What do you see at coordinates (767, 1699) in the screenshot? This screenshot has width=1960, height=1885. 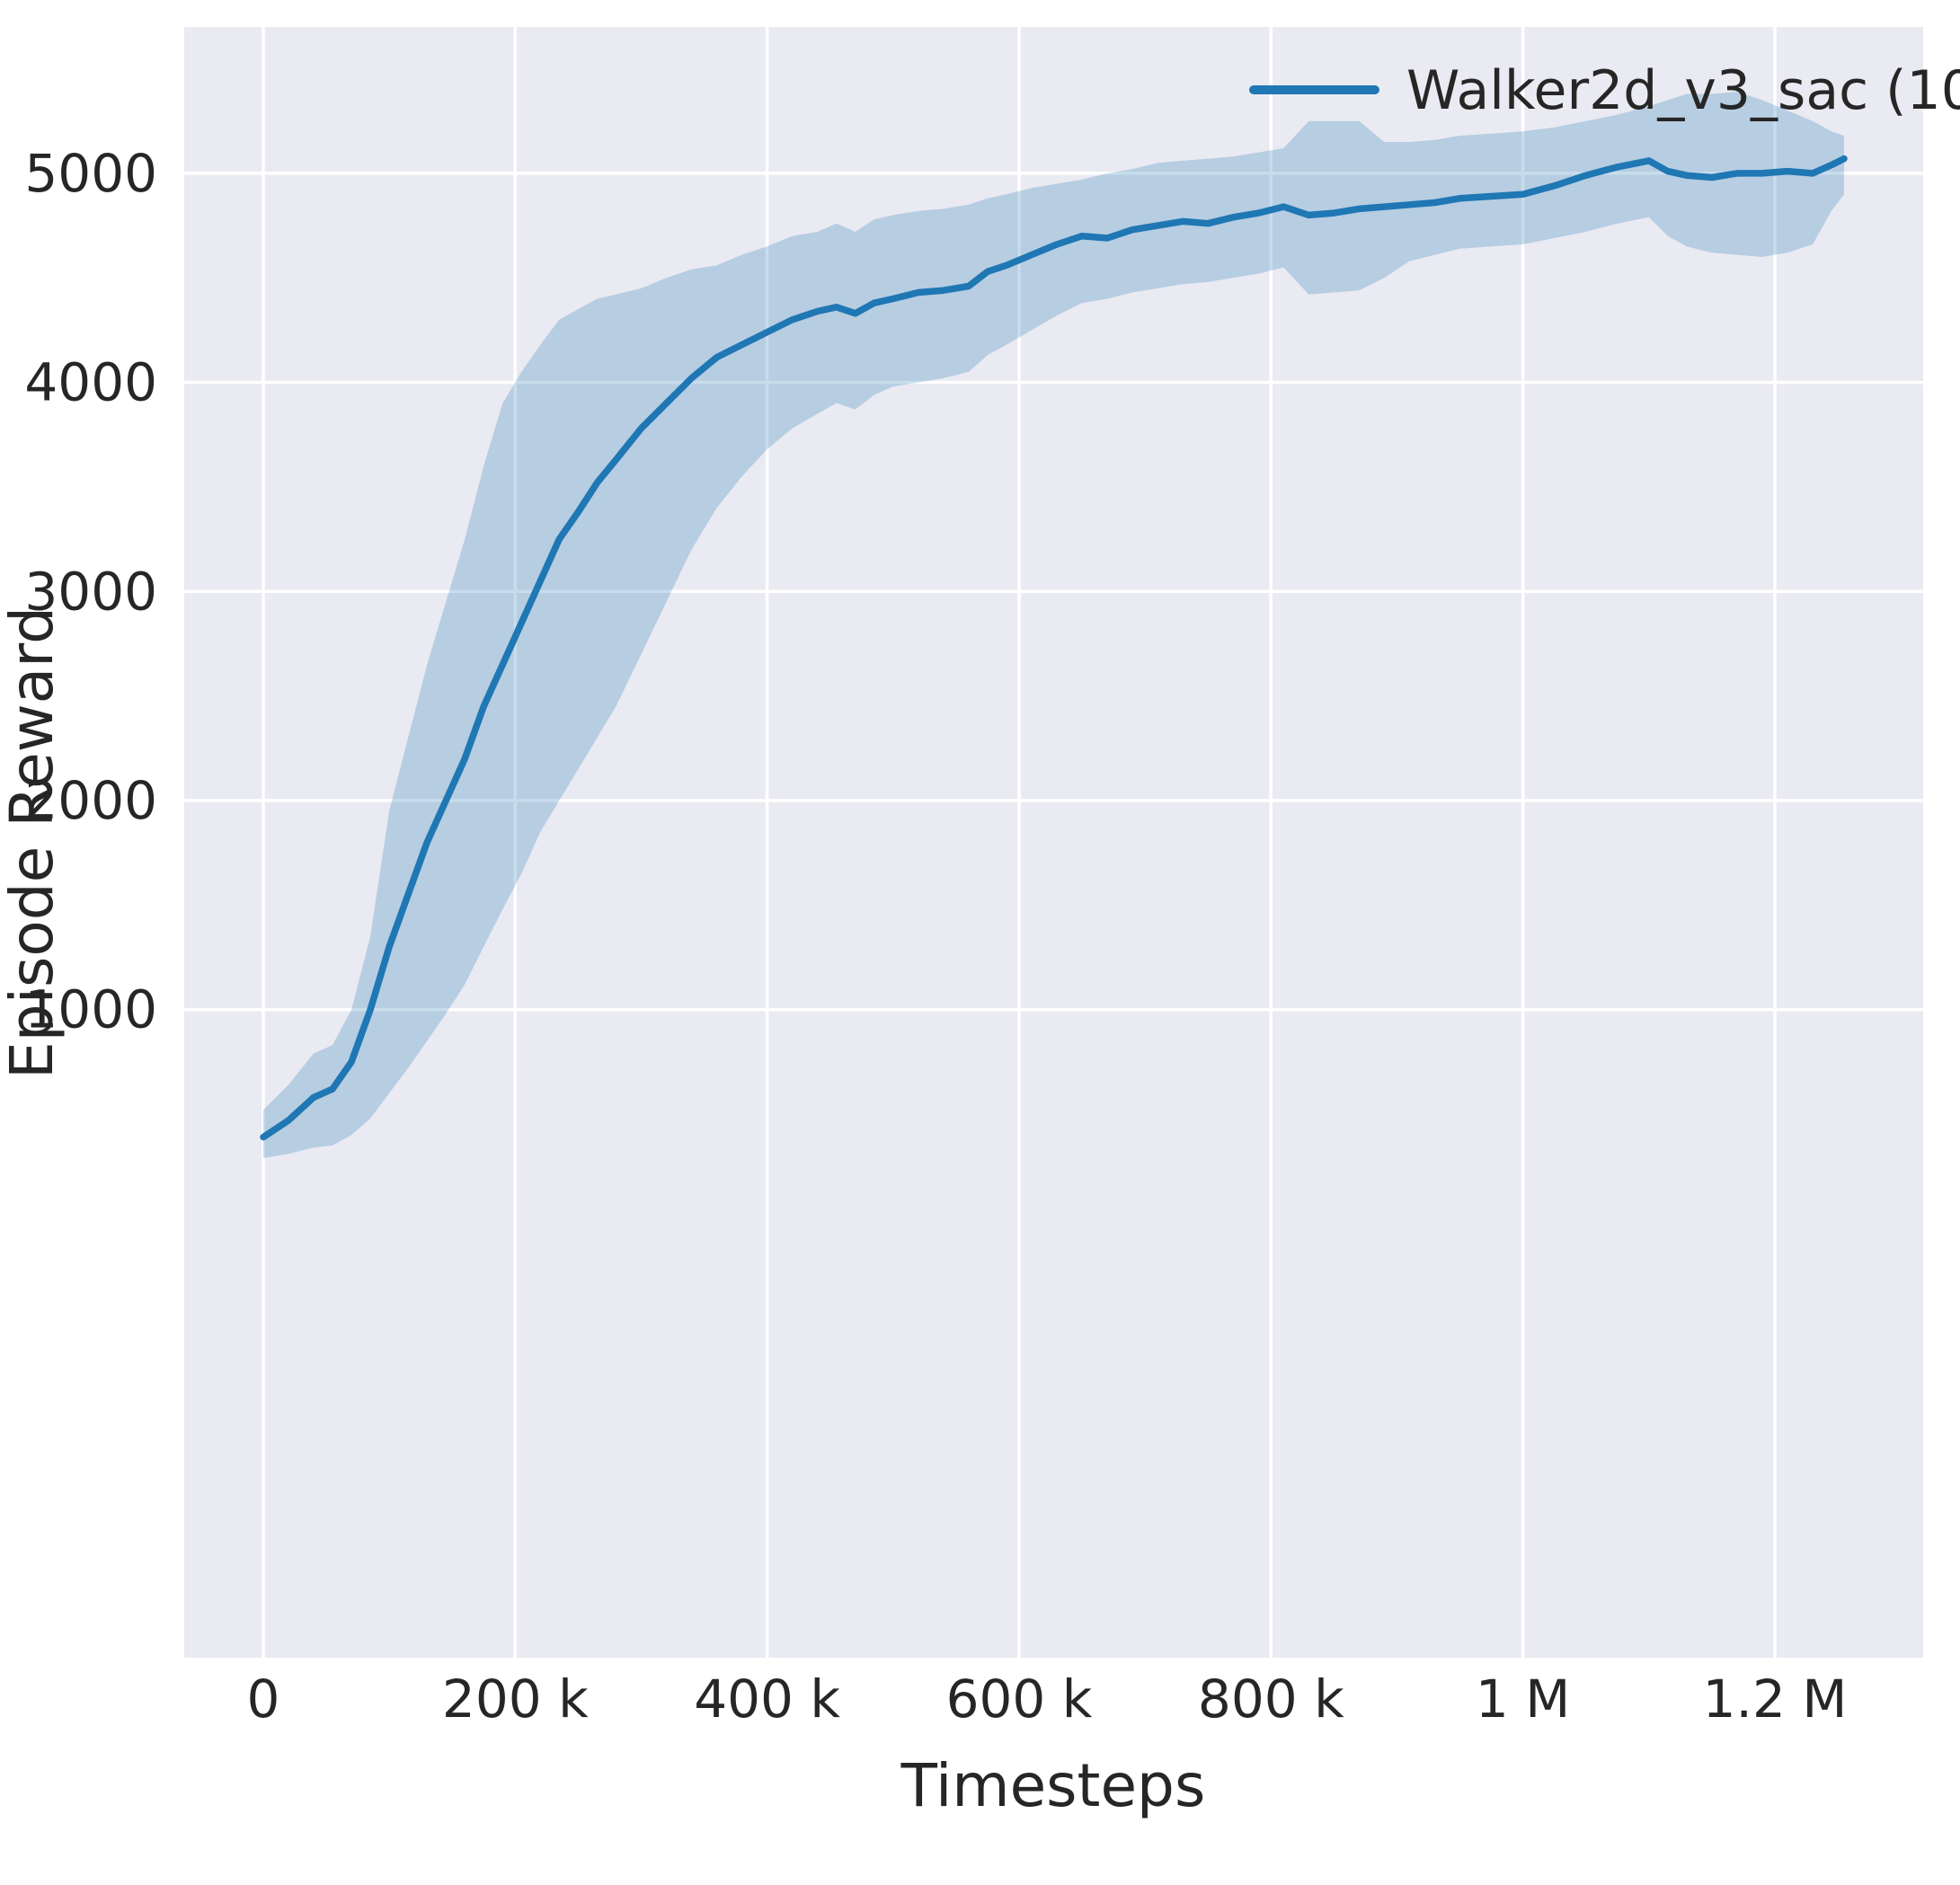 I see `x-tick-label: 400 k` at bounding box center [767, 1699].